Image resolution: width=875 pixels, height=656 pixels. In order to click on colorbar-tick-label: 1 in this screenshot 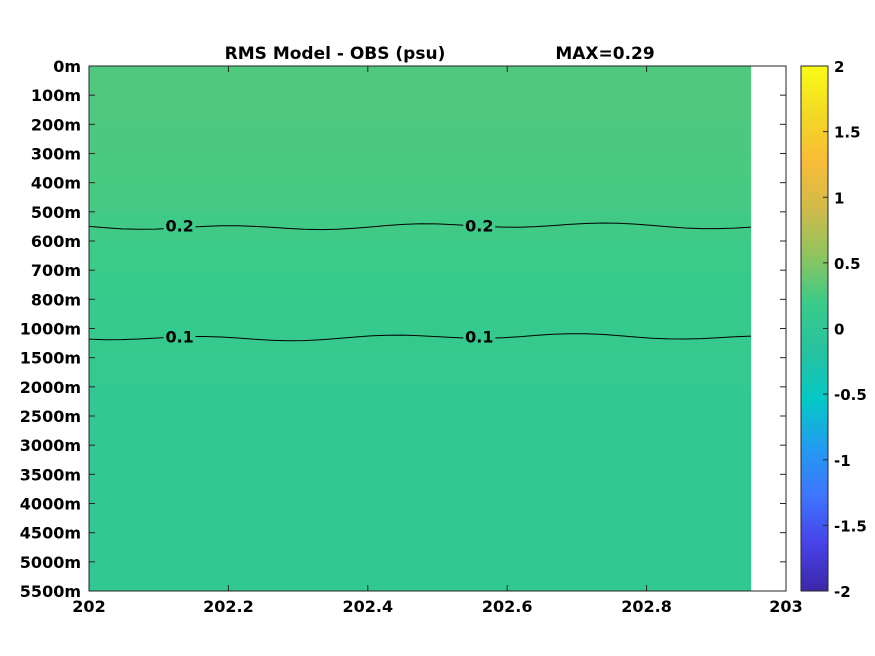, I will do `click(839, 198)`.